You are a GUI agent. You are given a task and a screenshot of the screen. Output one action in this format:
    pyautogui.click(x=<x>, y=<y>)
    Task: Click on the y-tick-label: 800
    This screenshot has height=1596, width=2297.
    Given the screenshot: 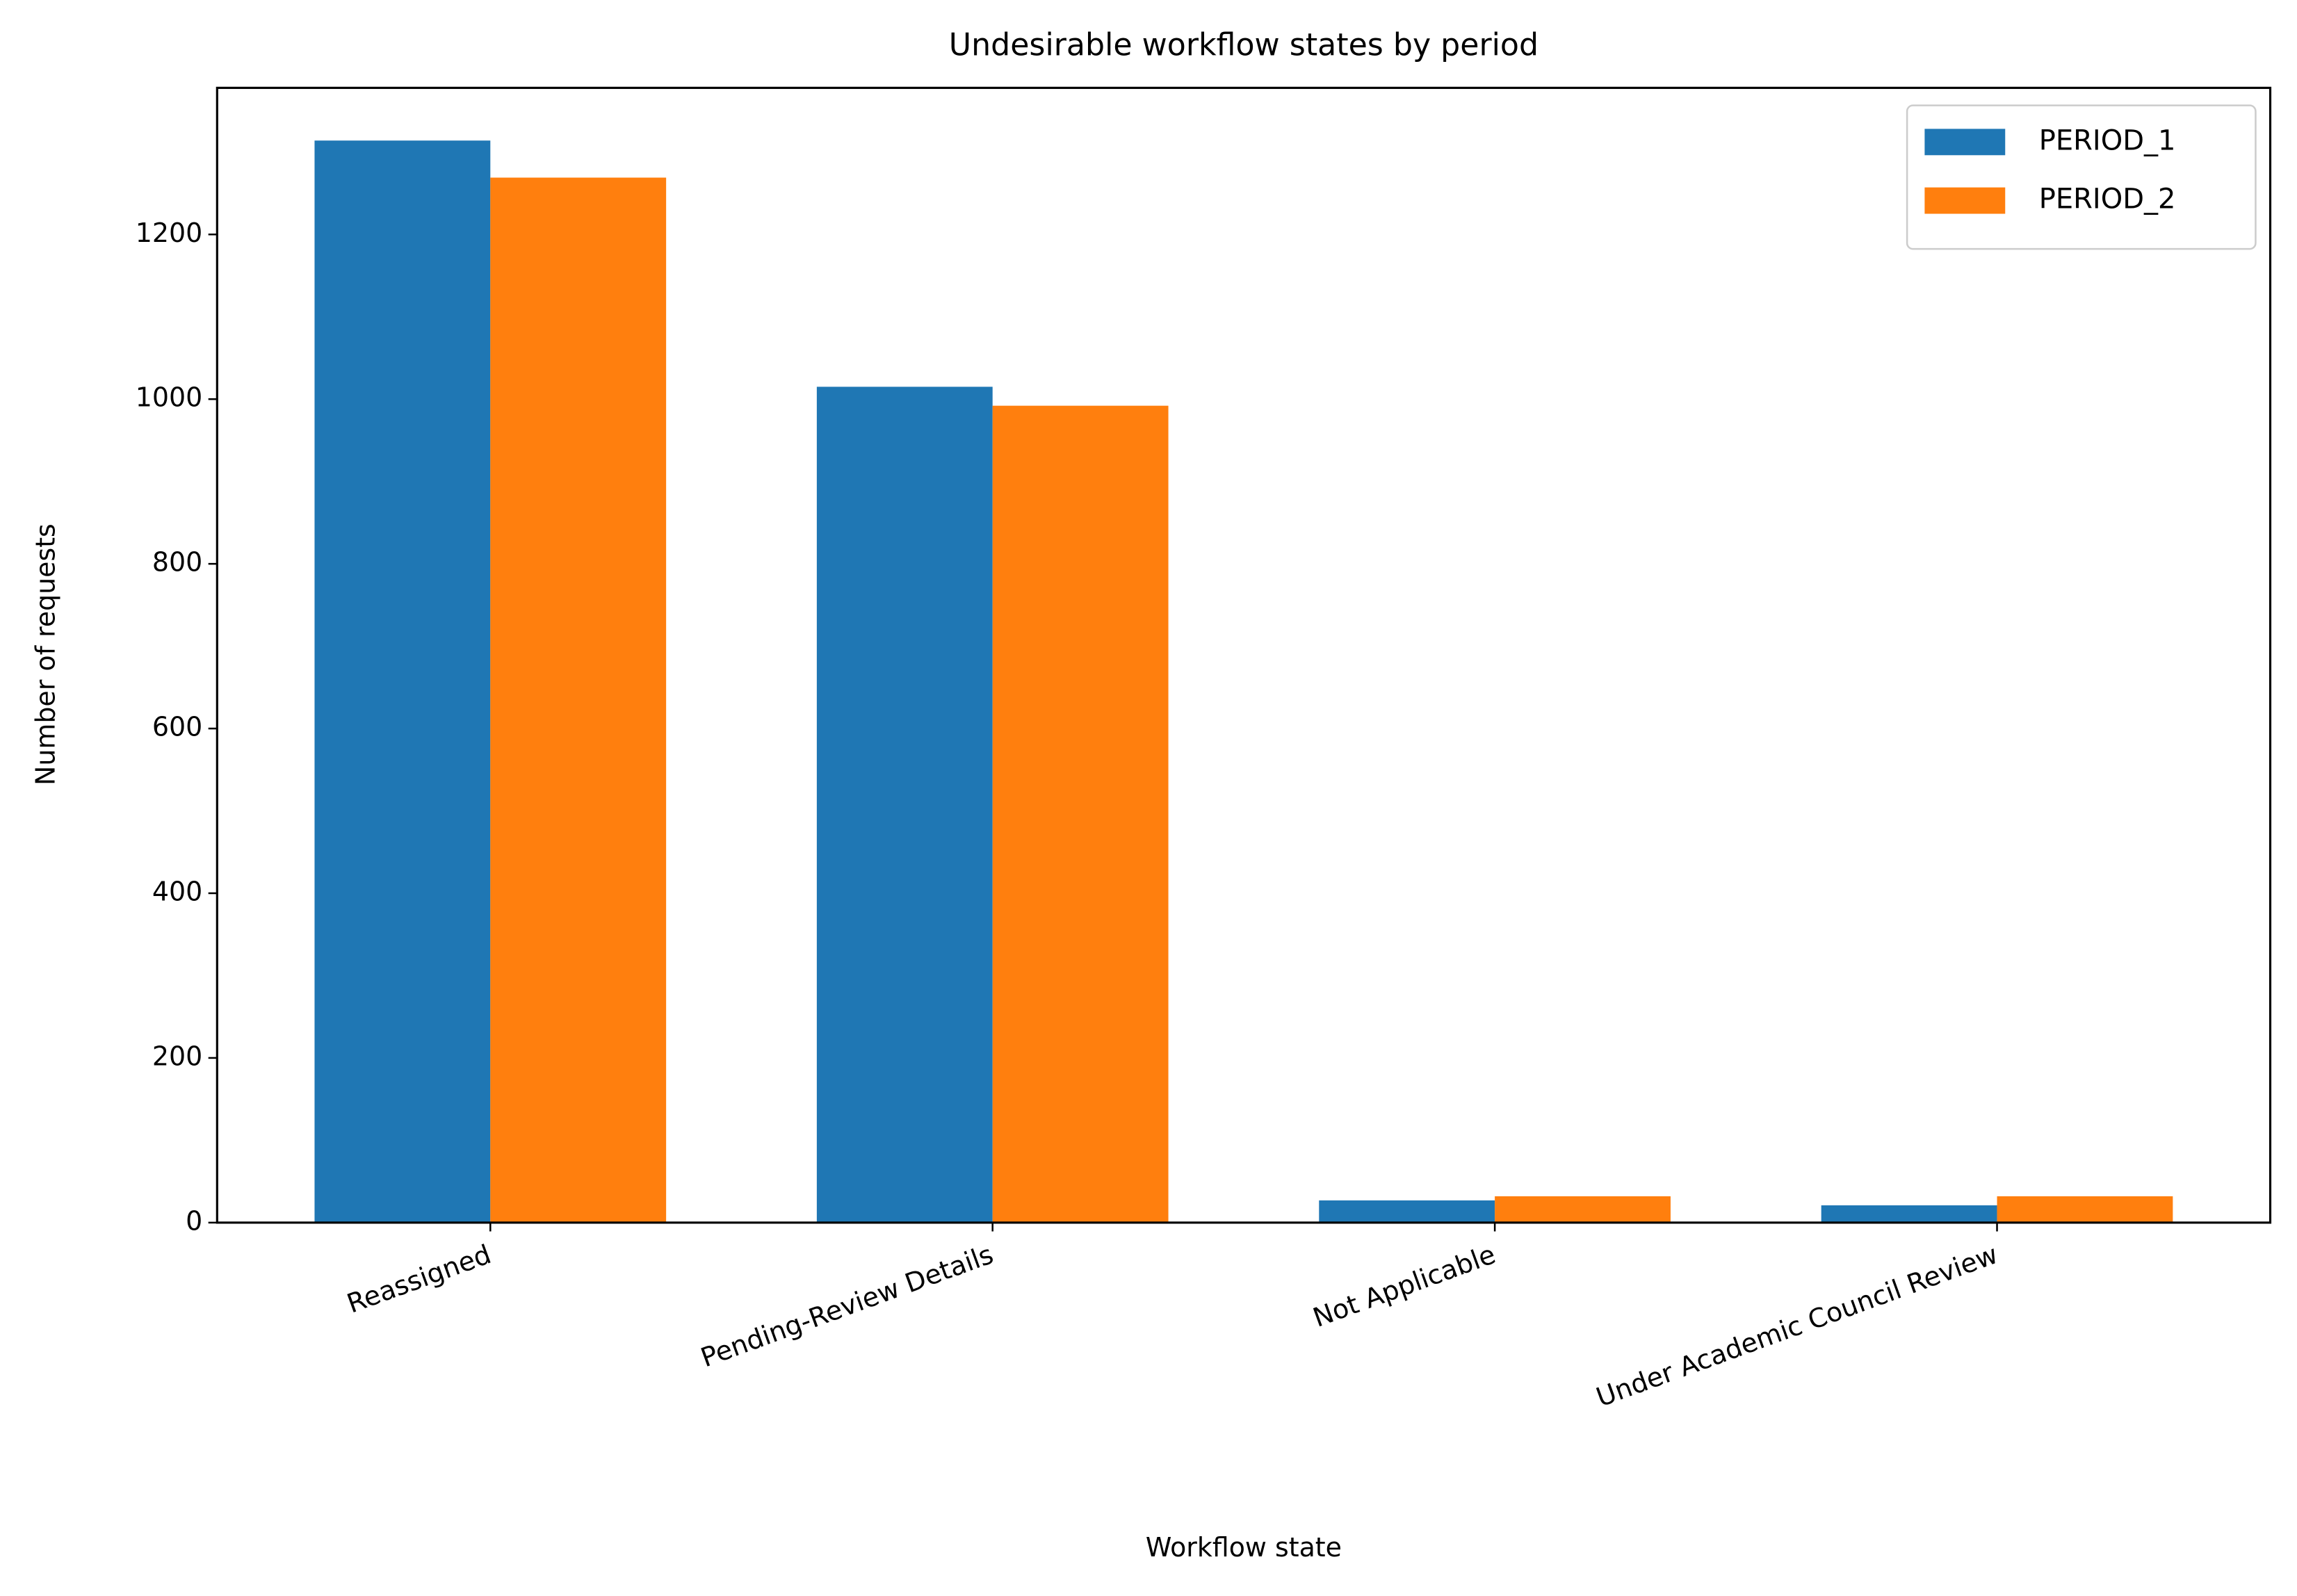 What is the action you would take?
    pyautogui.click(x=177, y=562)
    